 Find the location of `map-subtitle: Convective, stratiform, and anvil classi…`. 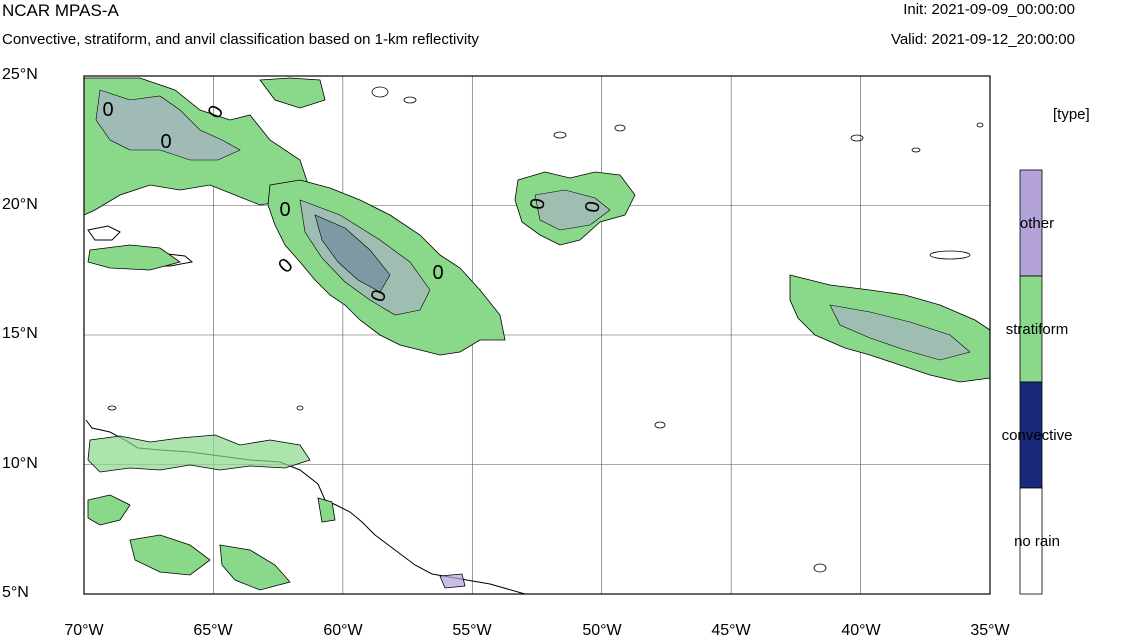

map-subtitle: Convective, stratiform, and anvil classi… is located at coordinates (240, 39).